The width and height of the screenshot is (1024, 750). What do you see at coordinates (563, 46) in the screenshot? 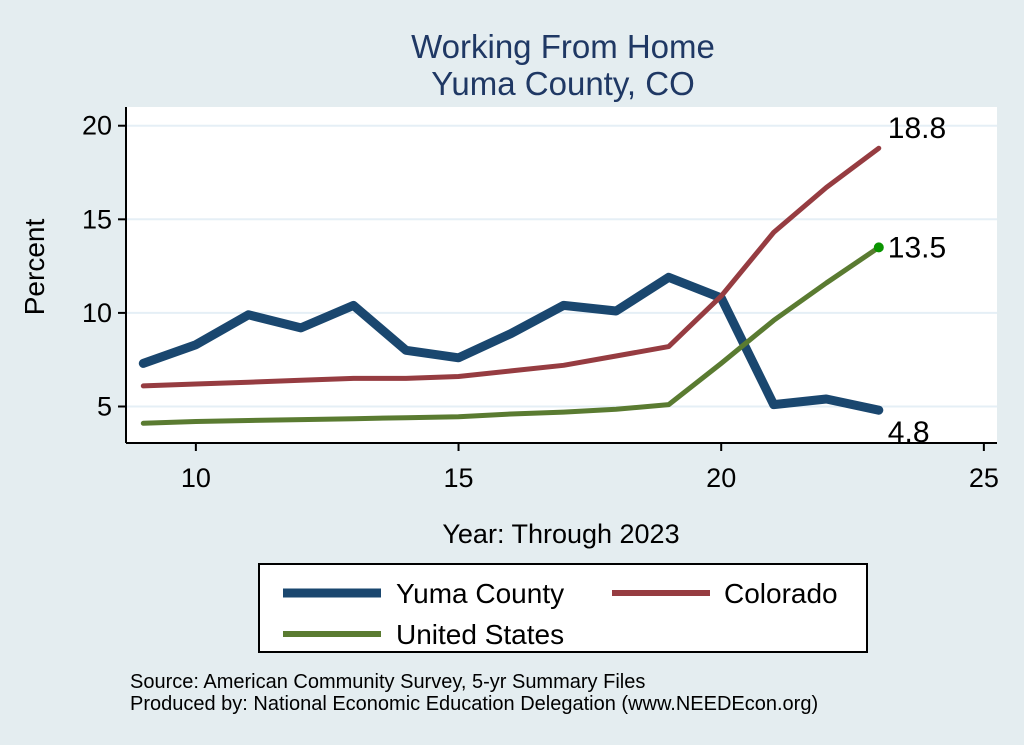
I see `chart-title-line1: Working From Home` at bounding box center [563, 46].